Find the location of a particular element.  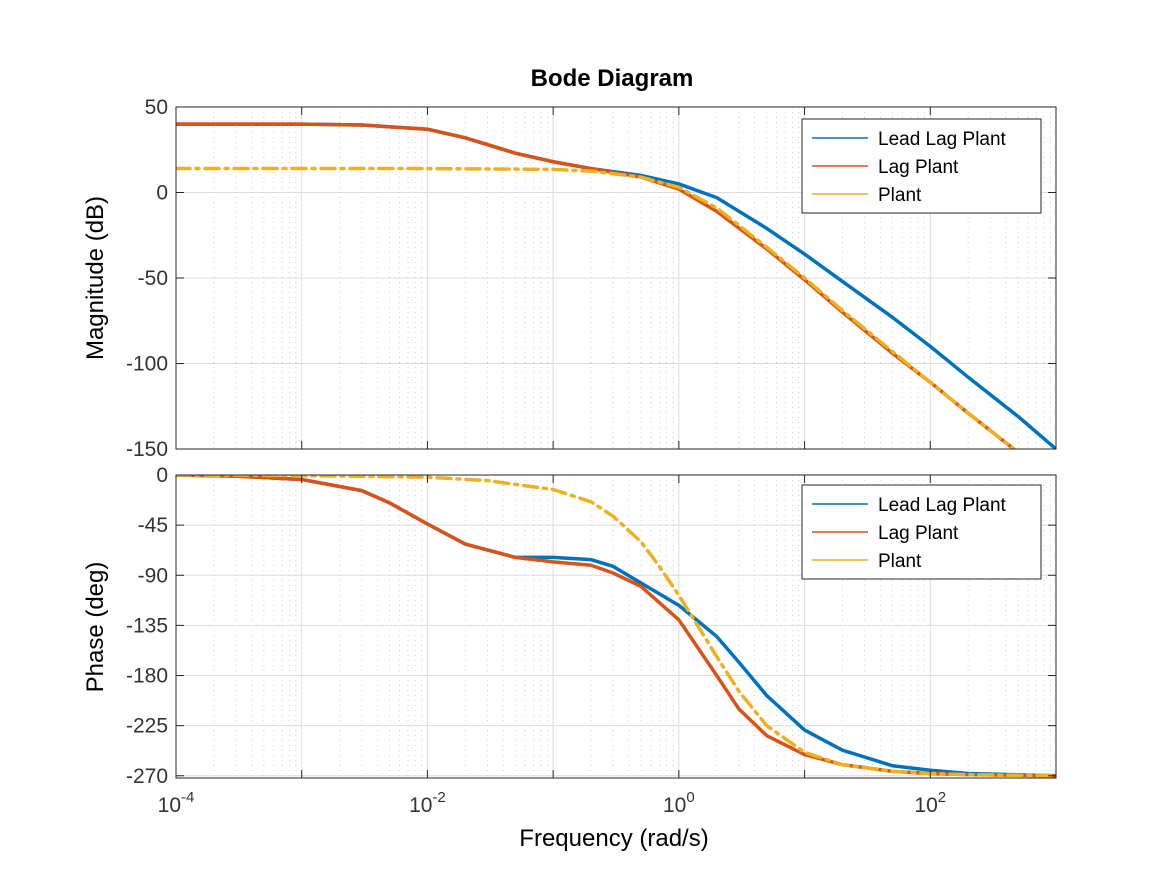

phase-ytick-label: -225 is located at coordinates (147, 726).